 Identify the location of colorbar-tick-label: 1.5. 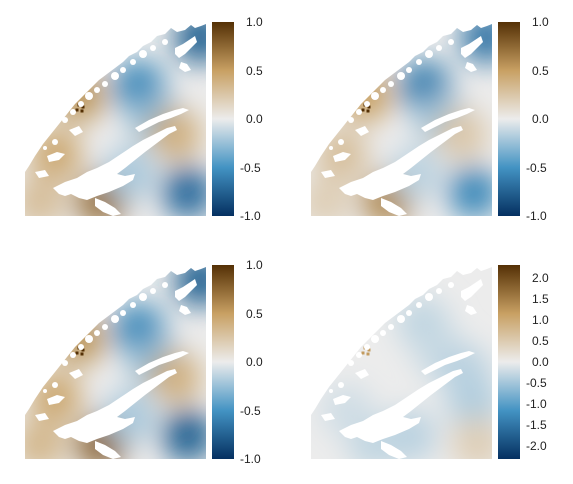
(540, 298).